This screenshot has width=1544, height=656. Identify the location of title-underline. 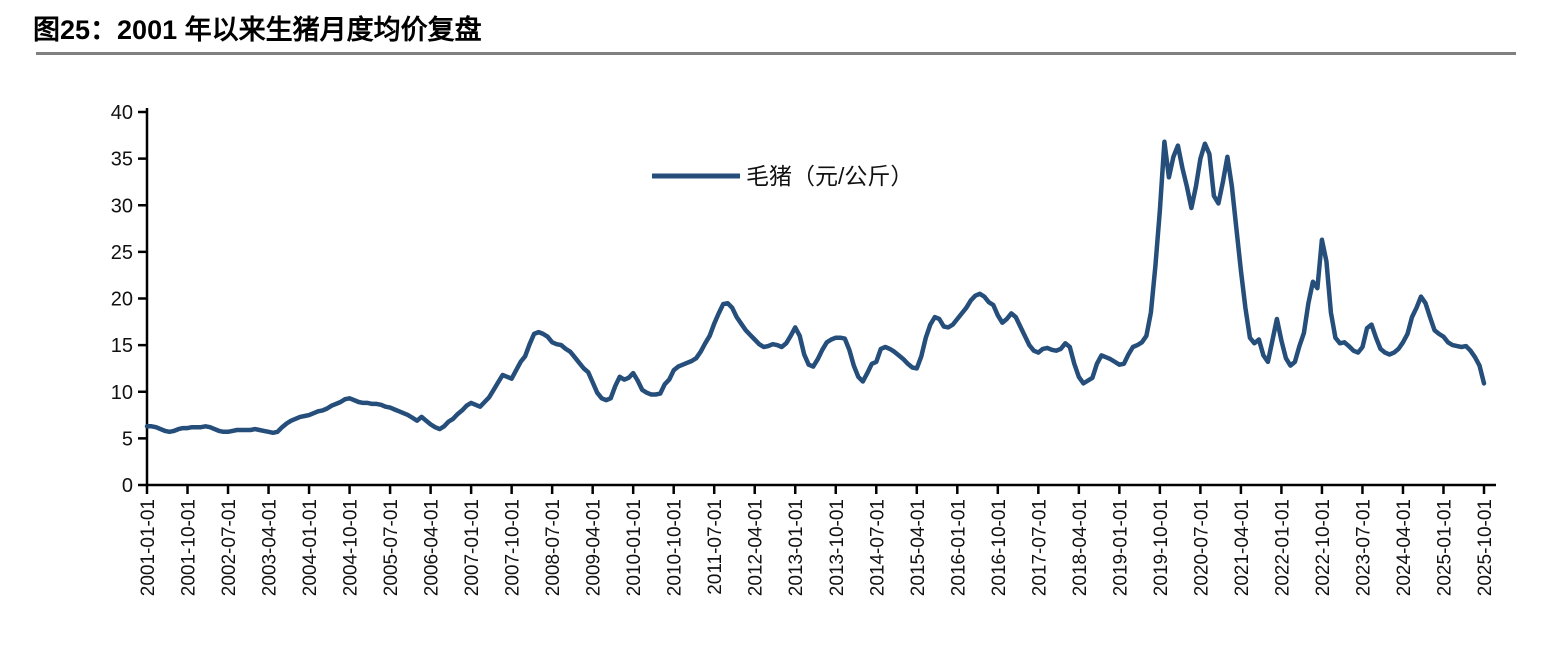
(776, 53).